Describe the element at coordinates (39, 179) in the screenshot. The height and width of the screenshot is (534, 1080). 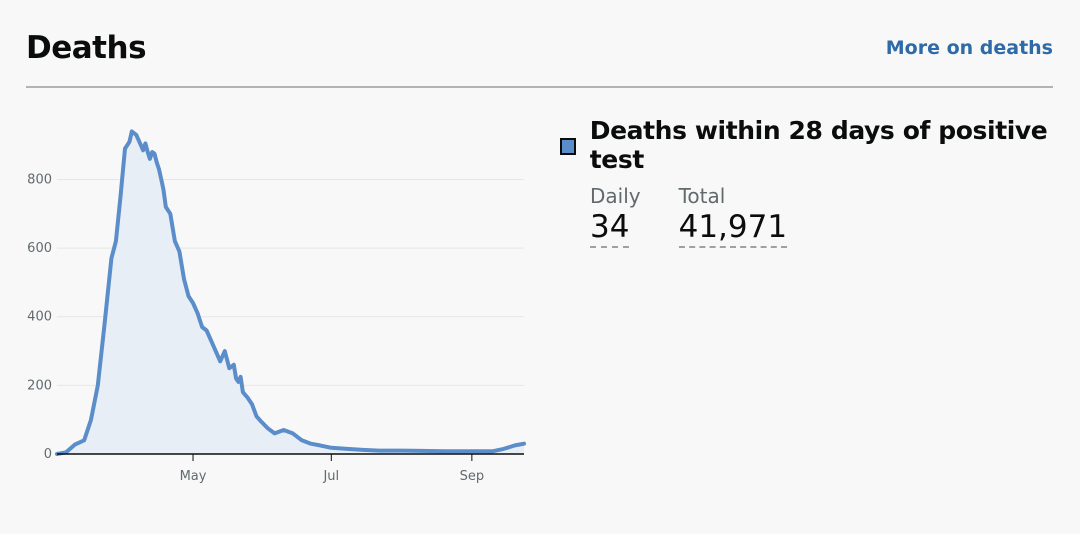
I see `y-tick-label: 800` at that location.